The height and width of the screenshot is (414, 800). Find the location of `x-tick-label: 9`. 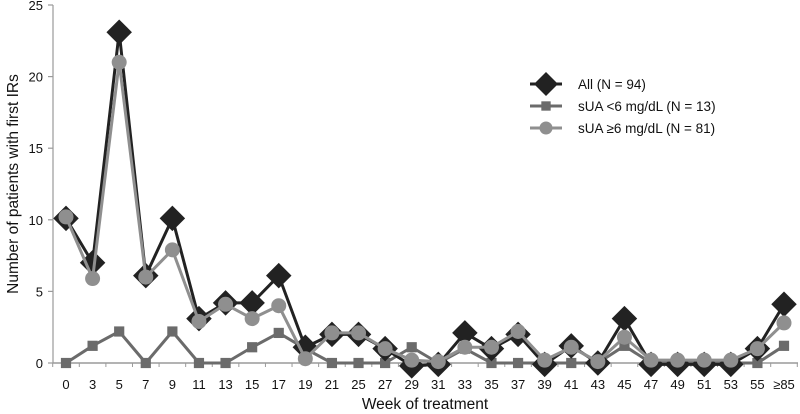

x-tick-label: 9 is located at coordinates (172, 384).